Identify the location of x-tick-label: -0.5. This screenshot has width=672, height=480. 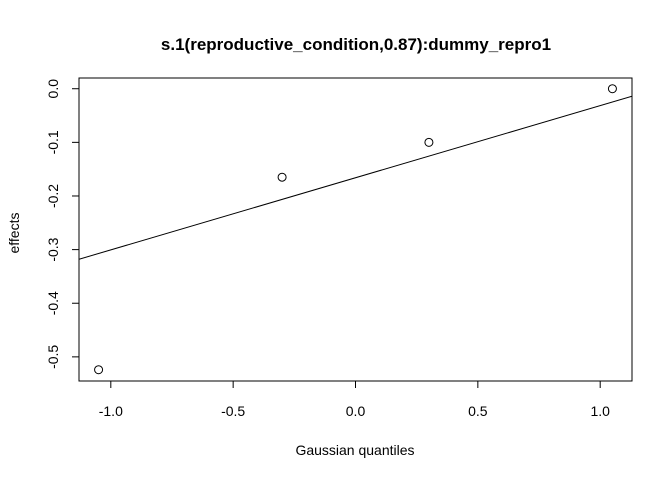
(233, 411).